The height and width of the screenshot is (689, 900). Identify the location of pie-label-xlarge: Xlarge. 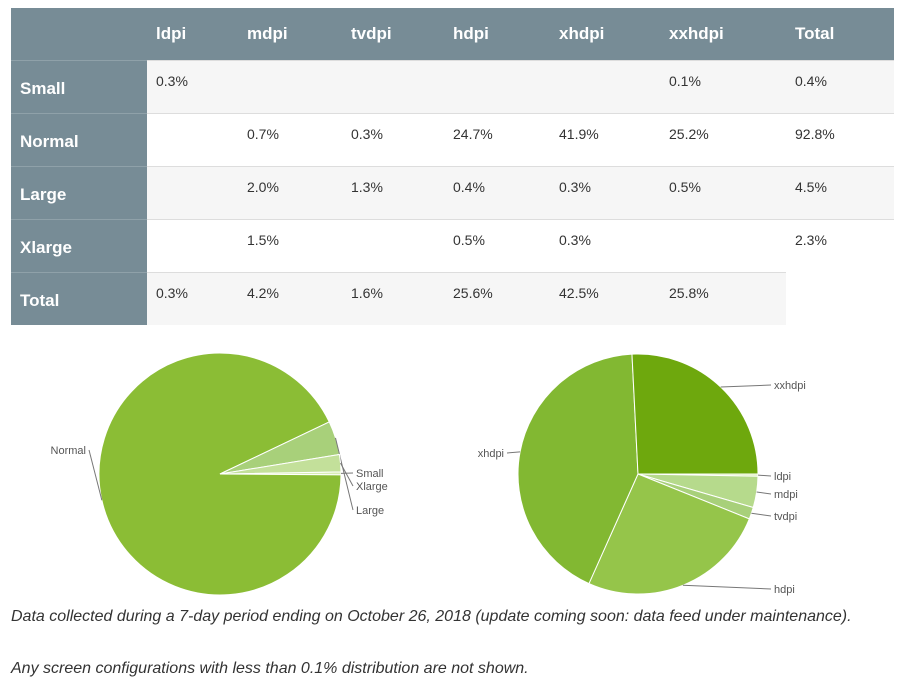
(372, 487).